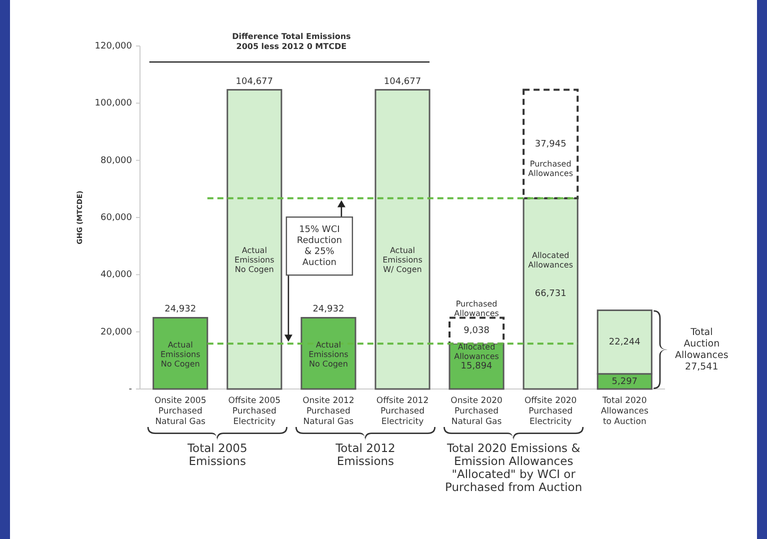  What do you see at coordinates (116, 275) in the screenshot?
I see `y-tick-label: 40,000` at bounding box center [116, 275].